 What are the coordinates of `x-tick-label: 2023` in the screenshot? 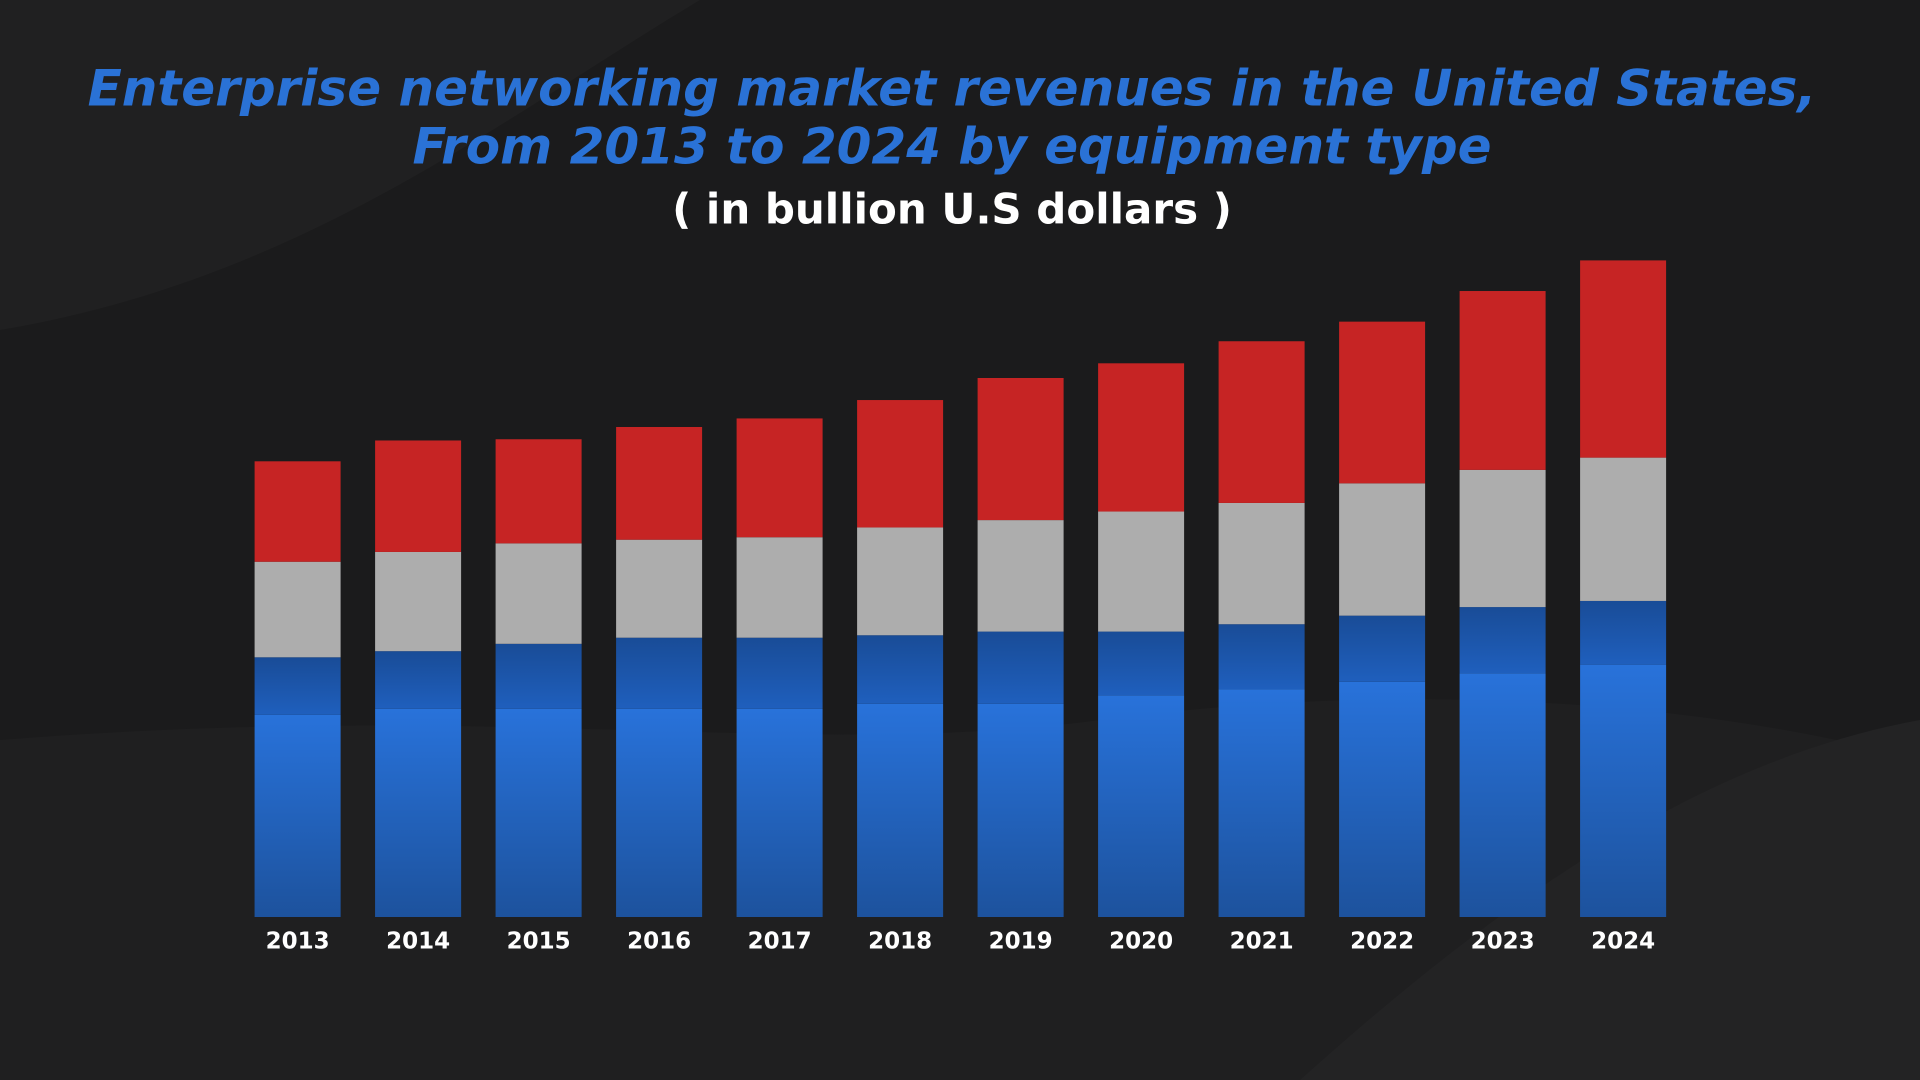 It's located at (1503, 942).